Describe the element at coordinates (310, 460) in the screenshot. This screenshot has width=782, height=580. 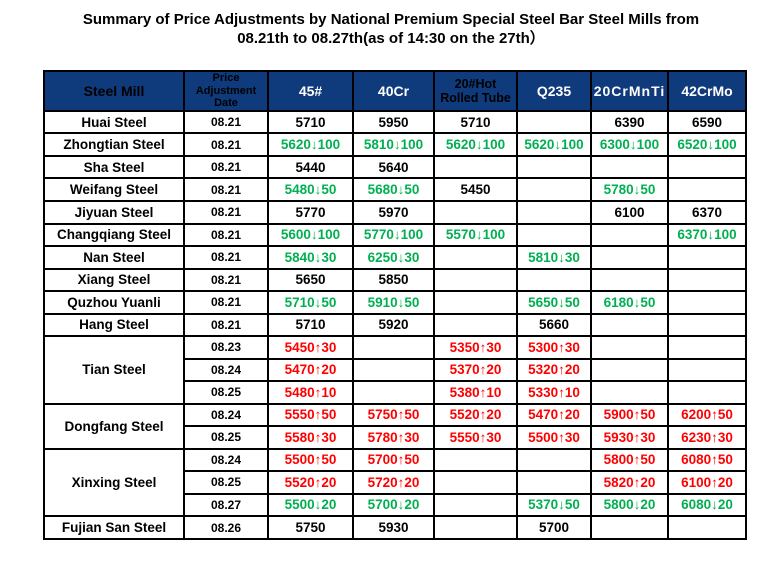
I see `price-cell: 5500↑50` at that location.